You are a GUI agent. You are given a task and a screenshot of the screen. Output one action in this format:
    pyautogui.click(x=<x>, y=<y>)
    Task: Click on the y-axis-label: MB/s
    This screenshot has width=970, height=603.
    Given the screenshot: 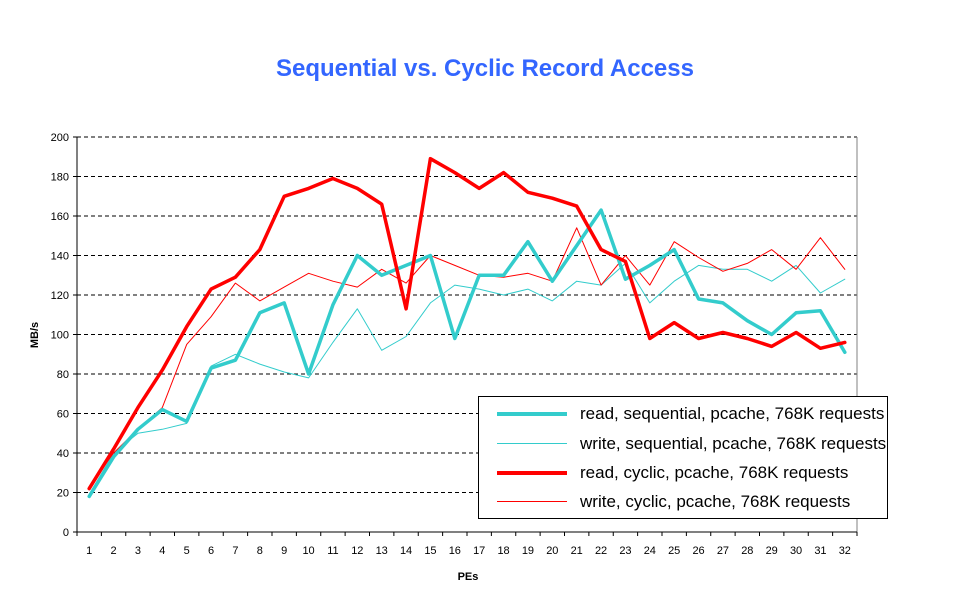 What is the action you would take?
    pyautogui.click(x=35, y=335)
    